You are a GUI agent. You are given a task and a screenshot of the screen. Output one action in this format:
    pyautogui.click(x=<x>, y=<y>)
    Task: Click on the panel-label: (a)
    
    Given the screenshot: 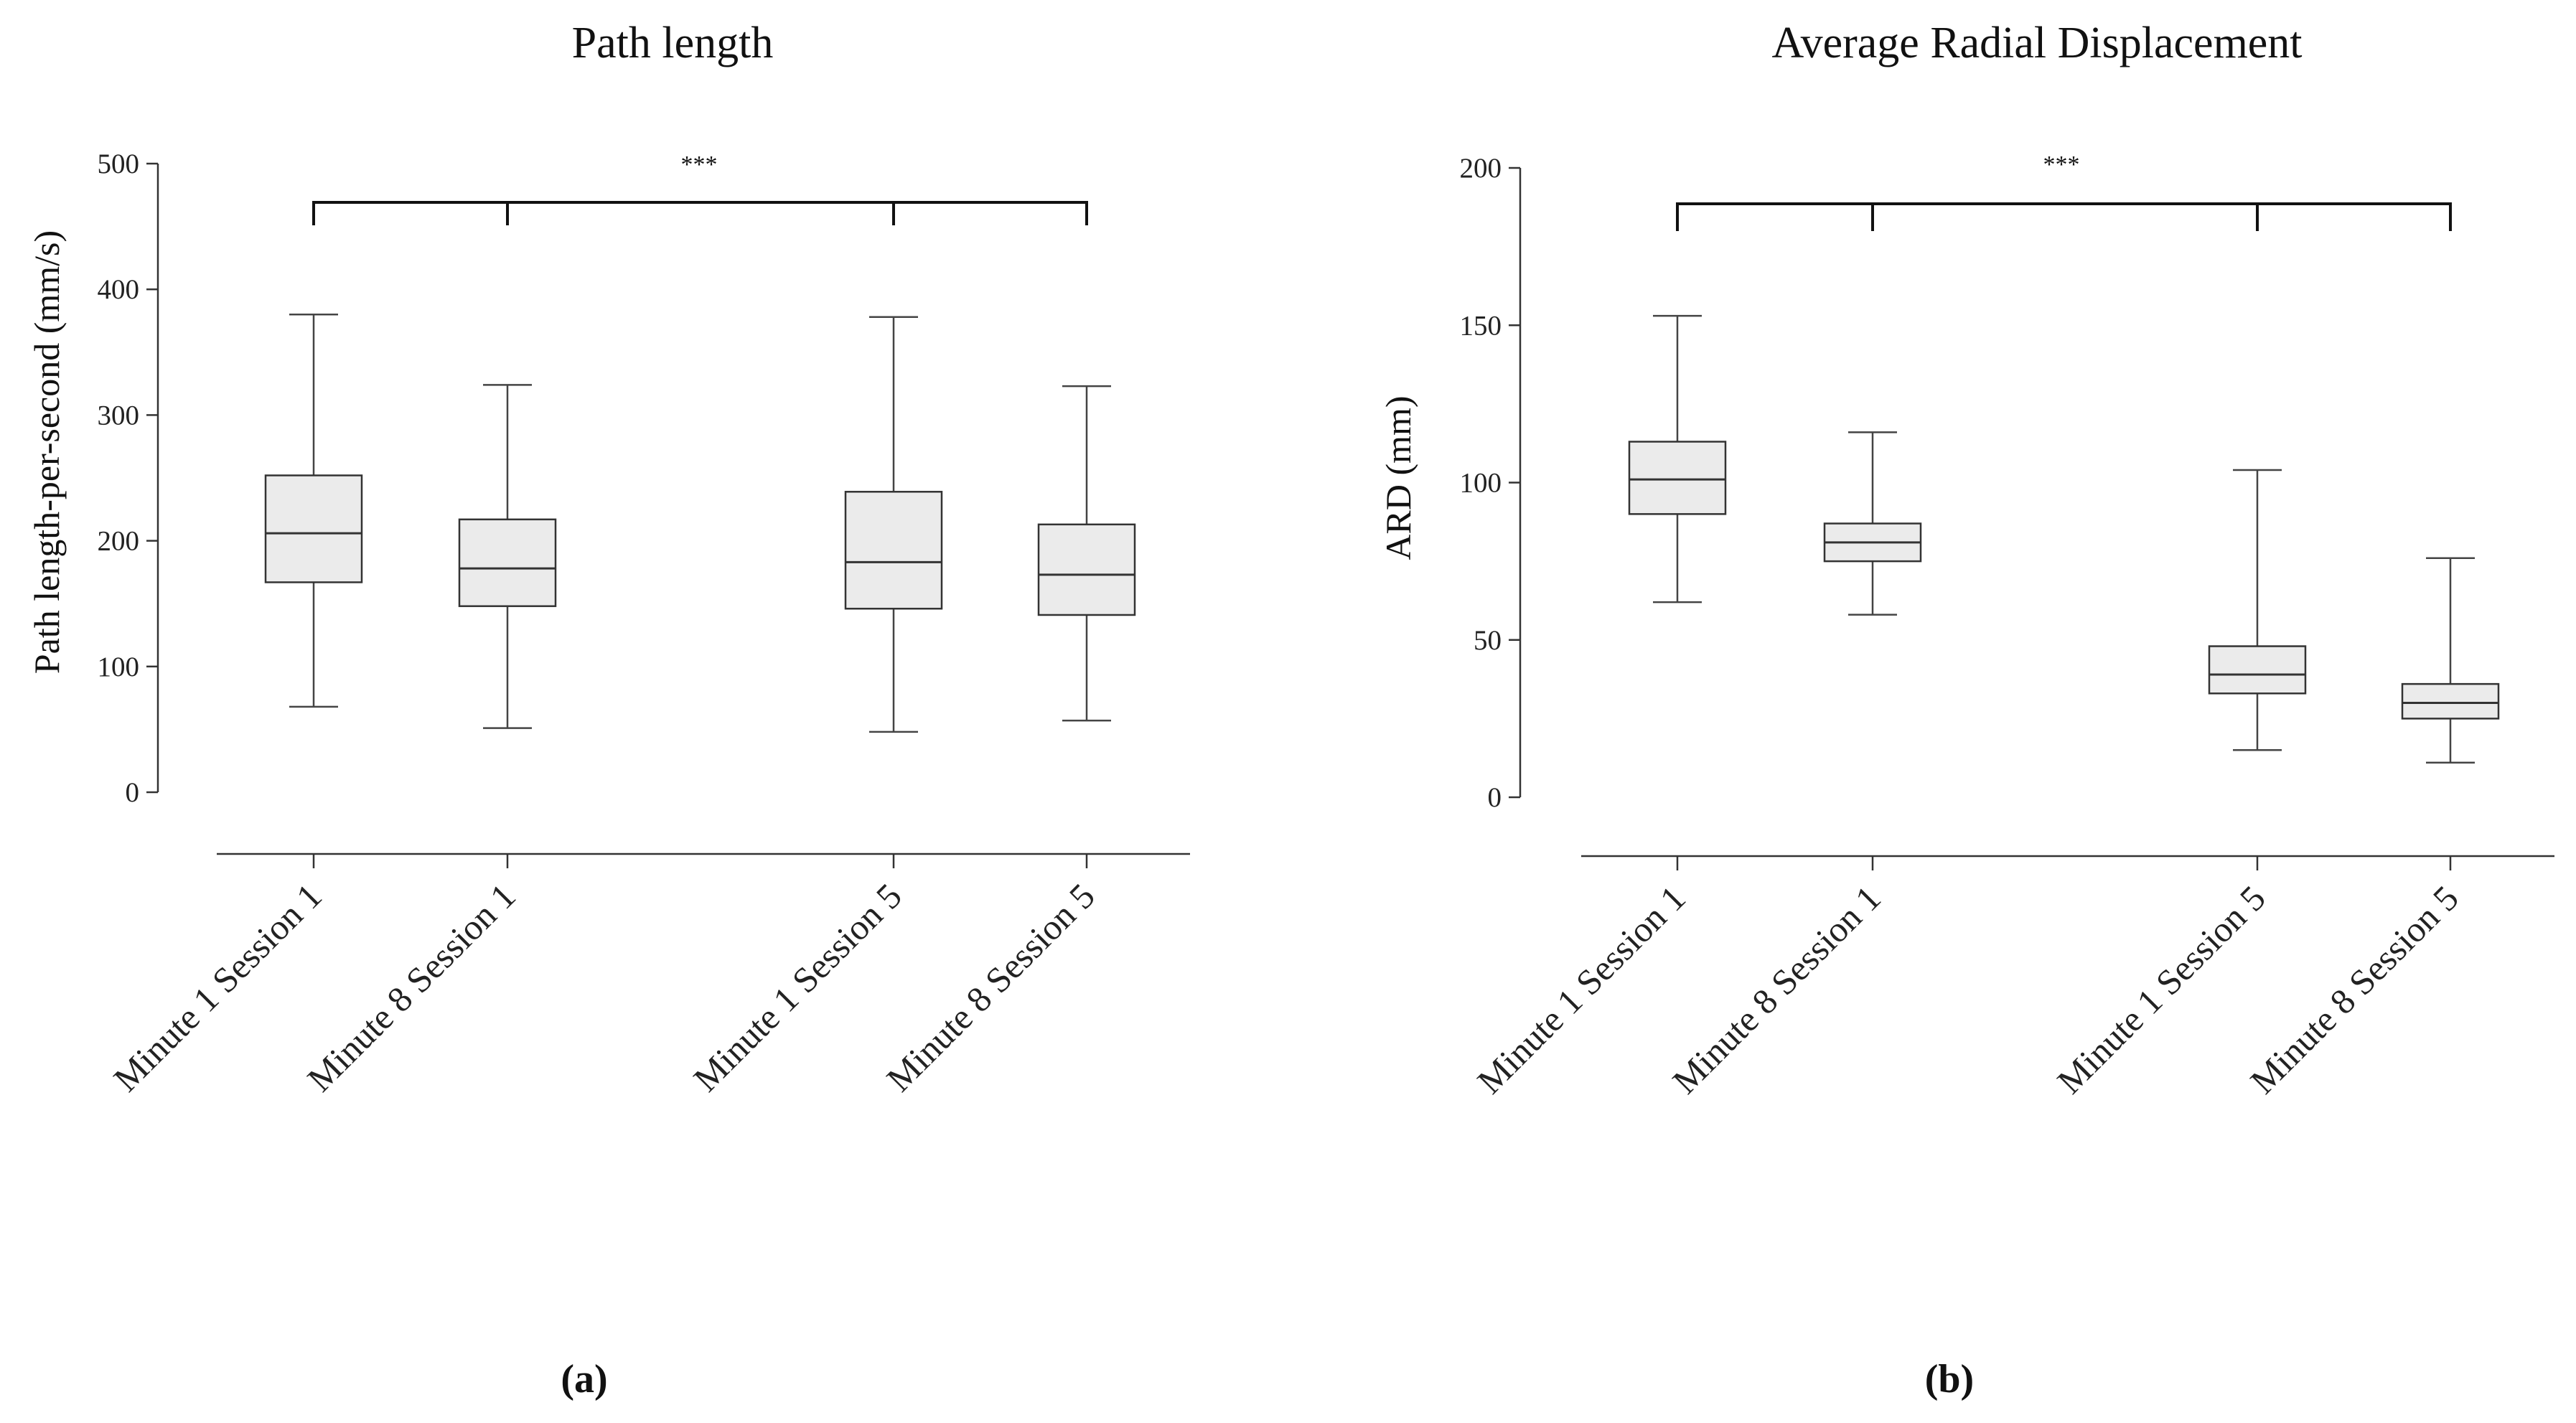 What is the action you would take?
    pyautogui.click(x=584, y=1379)
    